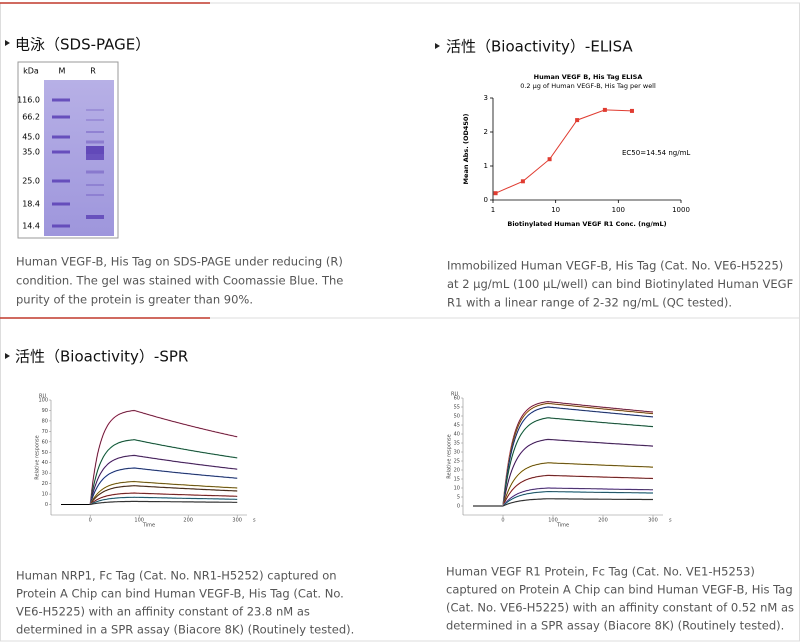 The height and width of the screenshot is (642, 800). Describe the element at coordinates (458, 498) in the screenshot. I see `y-tick-label: 5` at that location.